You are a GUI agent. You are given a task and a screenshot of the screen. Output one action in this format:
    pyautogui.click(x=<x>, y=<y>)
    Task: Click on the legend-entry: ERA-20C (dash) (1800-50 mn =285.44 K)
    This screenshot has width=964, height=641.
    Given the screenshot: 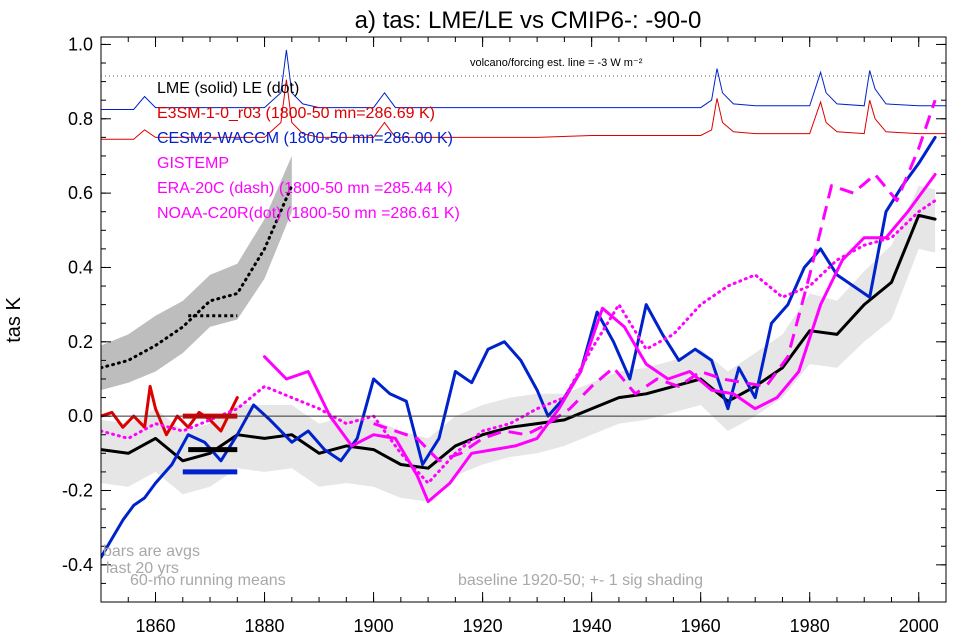 What is the action you would take?
    pyautogui.click(x=305, y=188)
    